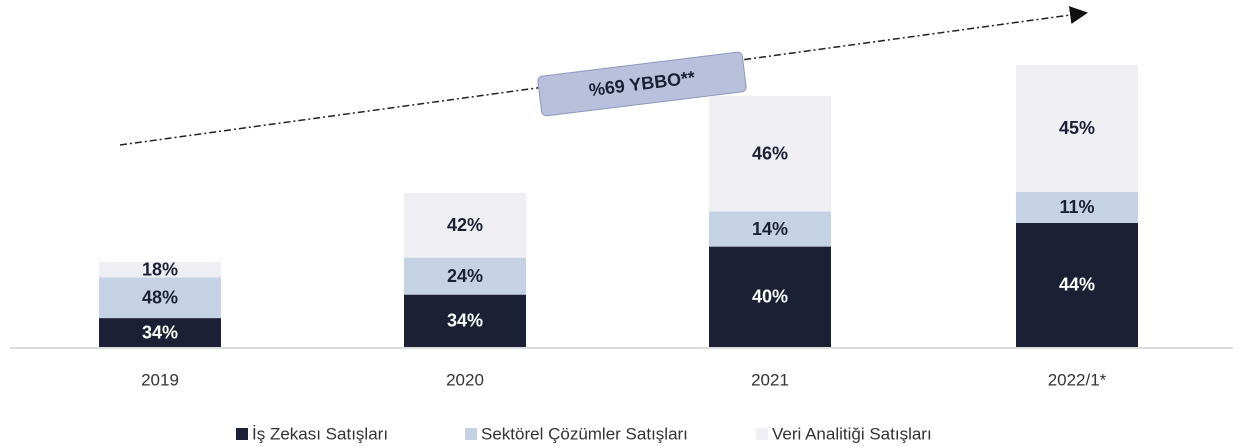 The image size is (1243, 446). What do you see at coordinates (770, 379) in the screenshot?
I see `x-tick-label: 2021` at bounding box center [770, 379].